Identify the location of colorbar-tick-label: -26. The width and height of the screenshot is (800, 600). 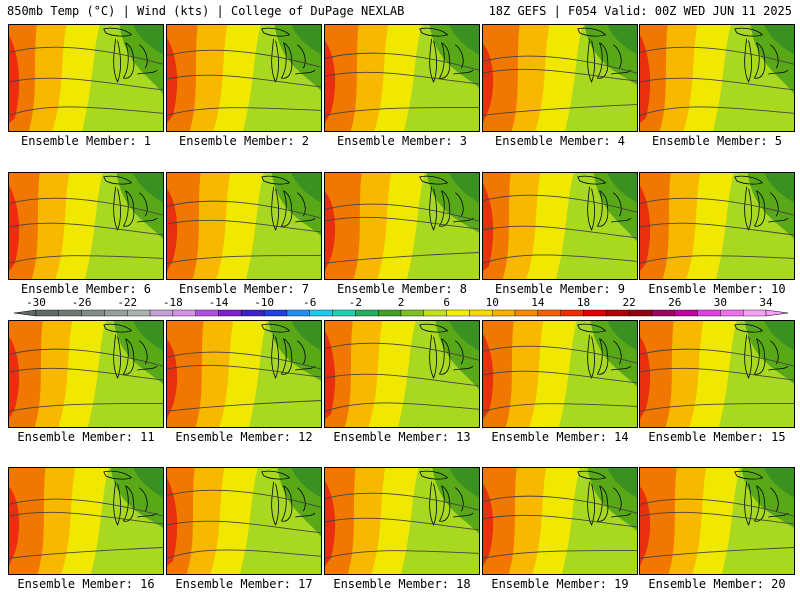
(82, 302).